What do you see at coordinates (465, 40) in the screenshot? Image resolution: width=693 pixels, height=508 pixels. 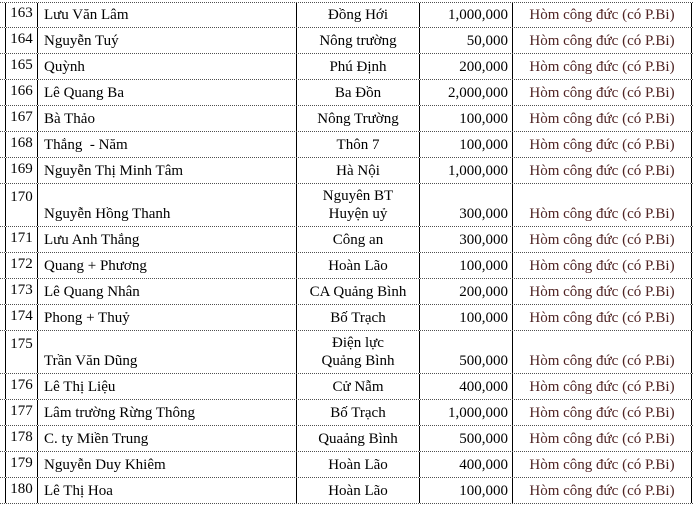 I see `amount-cell: 50,000` at bounding box center [465, 40].